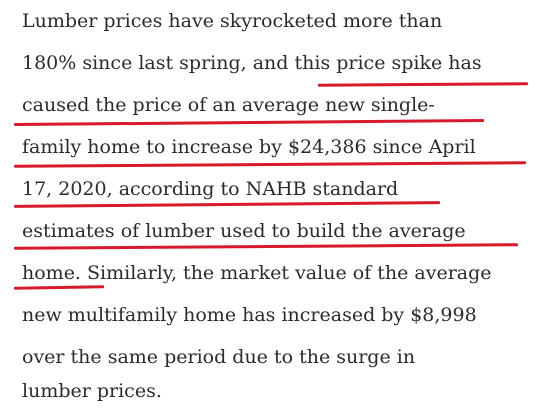  I want to click on paragraph-line-10: lumber prices., so click(92, 391).